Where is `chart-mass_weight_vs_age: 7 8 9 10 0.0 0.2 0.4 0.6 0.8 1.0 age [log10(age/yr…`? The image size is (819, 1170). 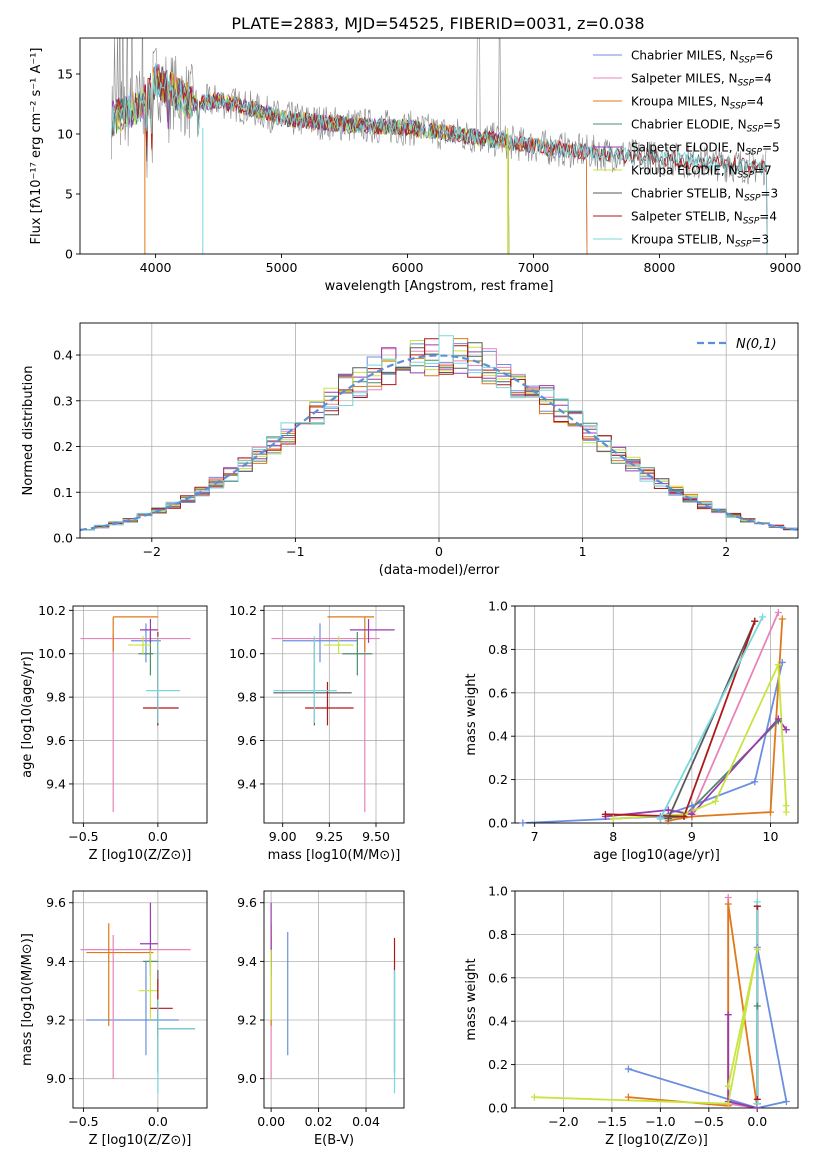 chart-mass_weight_vs_age: 7 8 9 10 0.0 0.2 0.4 0.6 0.8 1.0 age [log10(age/yr… is located at coordinates (631, 731).